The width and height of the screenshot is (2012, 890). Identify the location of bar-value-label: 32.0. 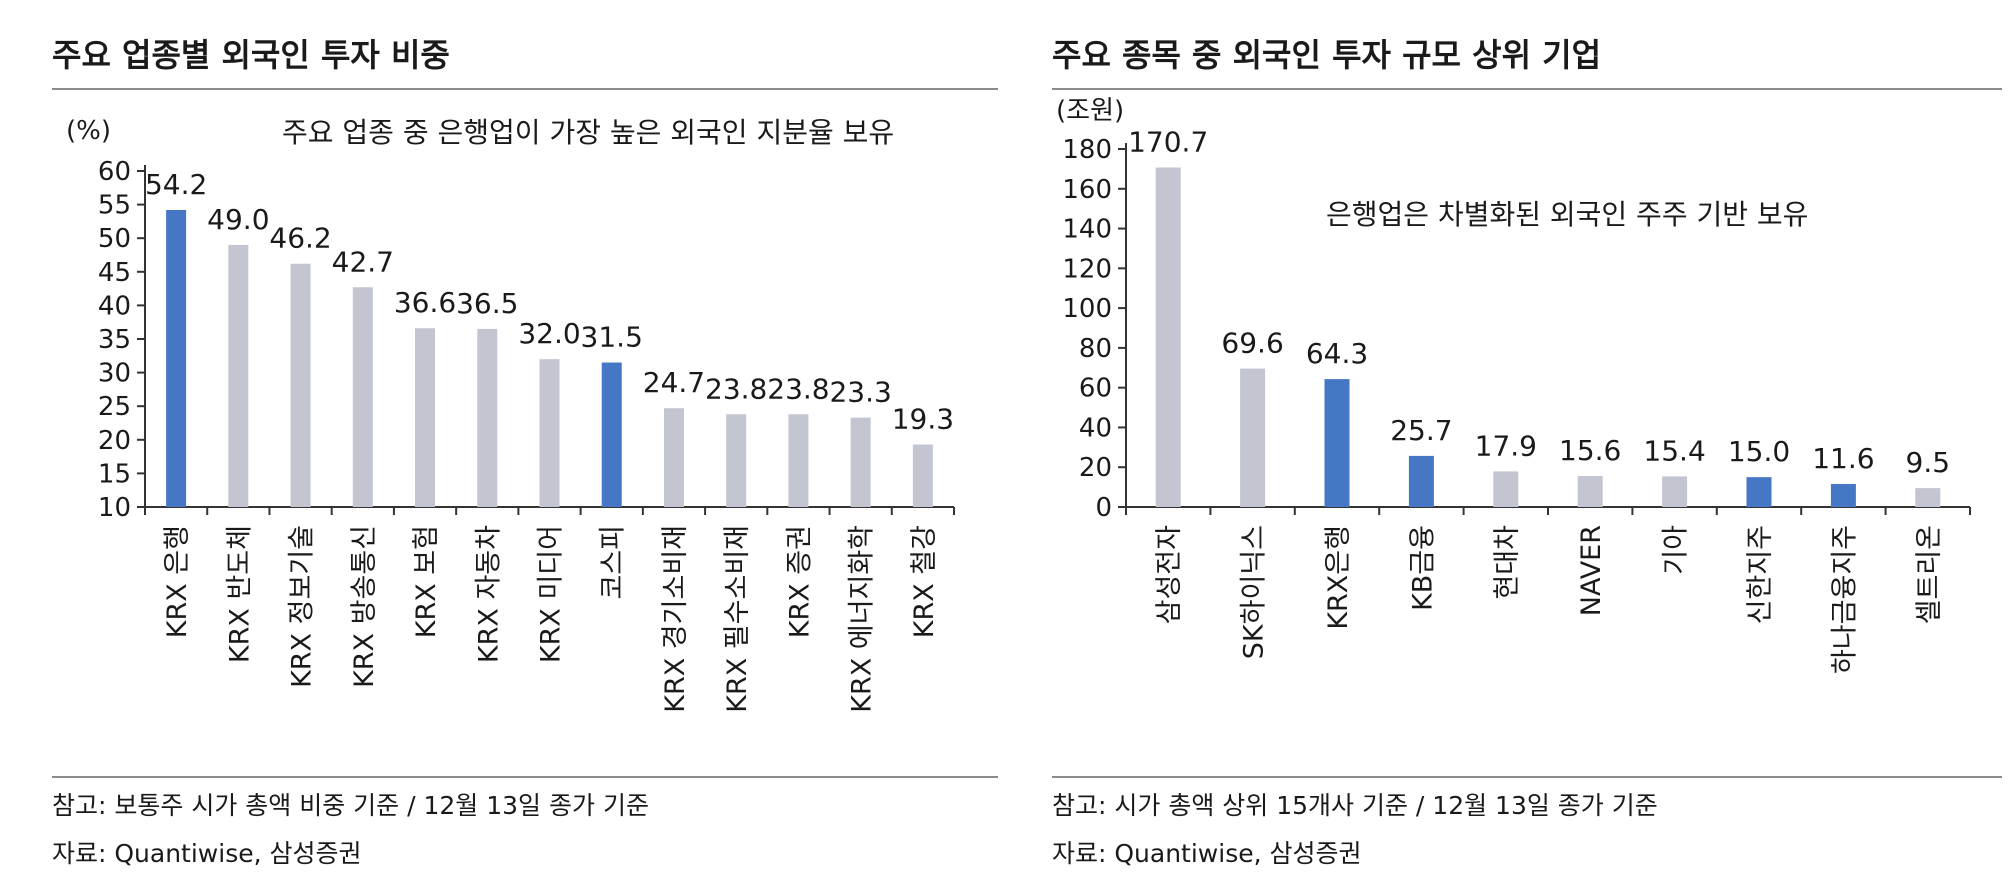
(549, 333).